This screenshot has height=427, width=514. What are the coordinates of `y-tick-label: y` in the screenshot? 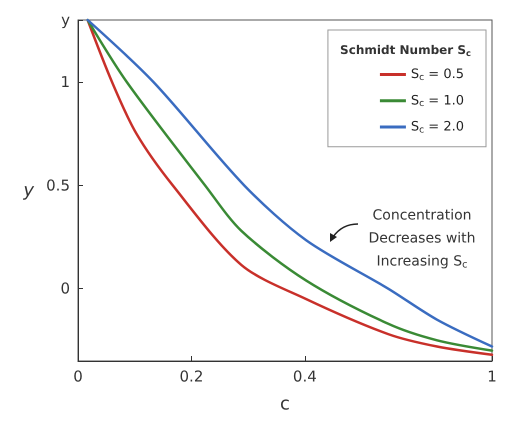 It's located at (65, 20).